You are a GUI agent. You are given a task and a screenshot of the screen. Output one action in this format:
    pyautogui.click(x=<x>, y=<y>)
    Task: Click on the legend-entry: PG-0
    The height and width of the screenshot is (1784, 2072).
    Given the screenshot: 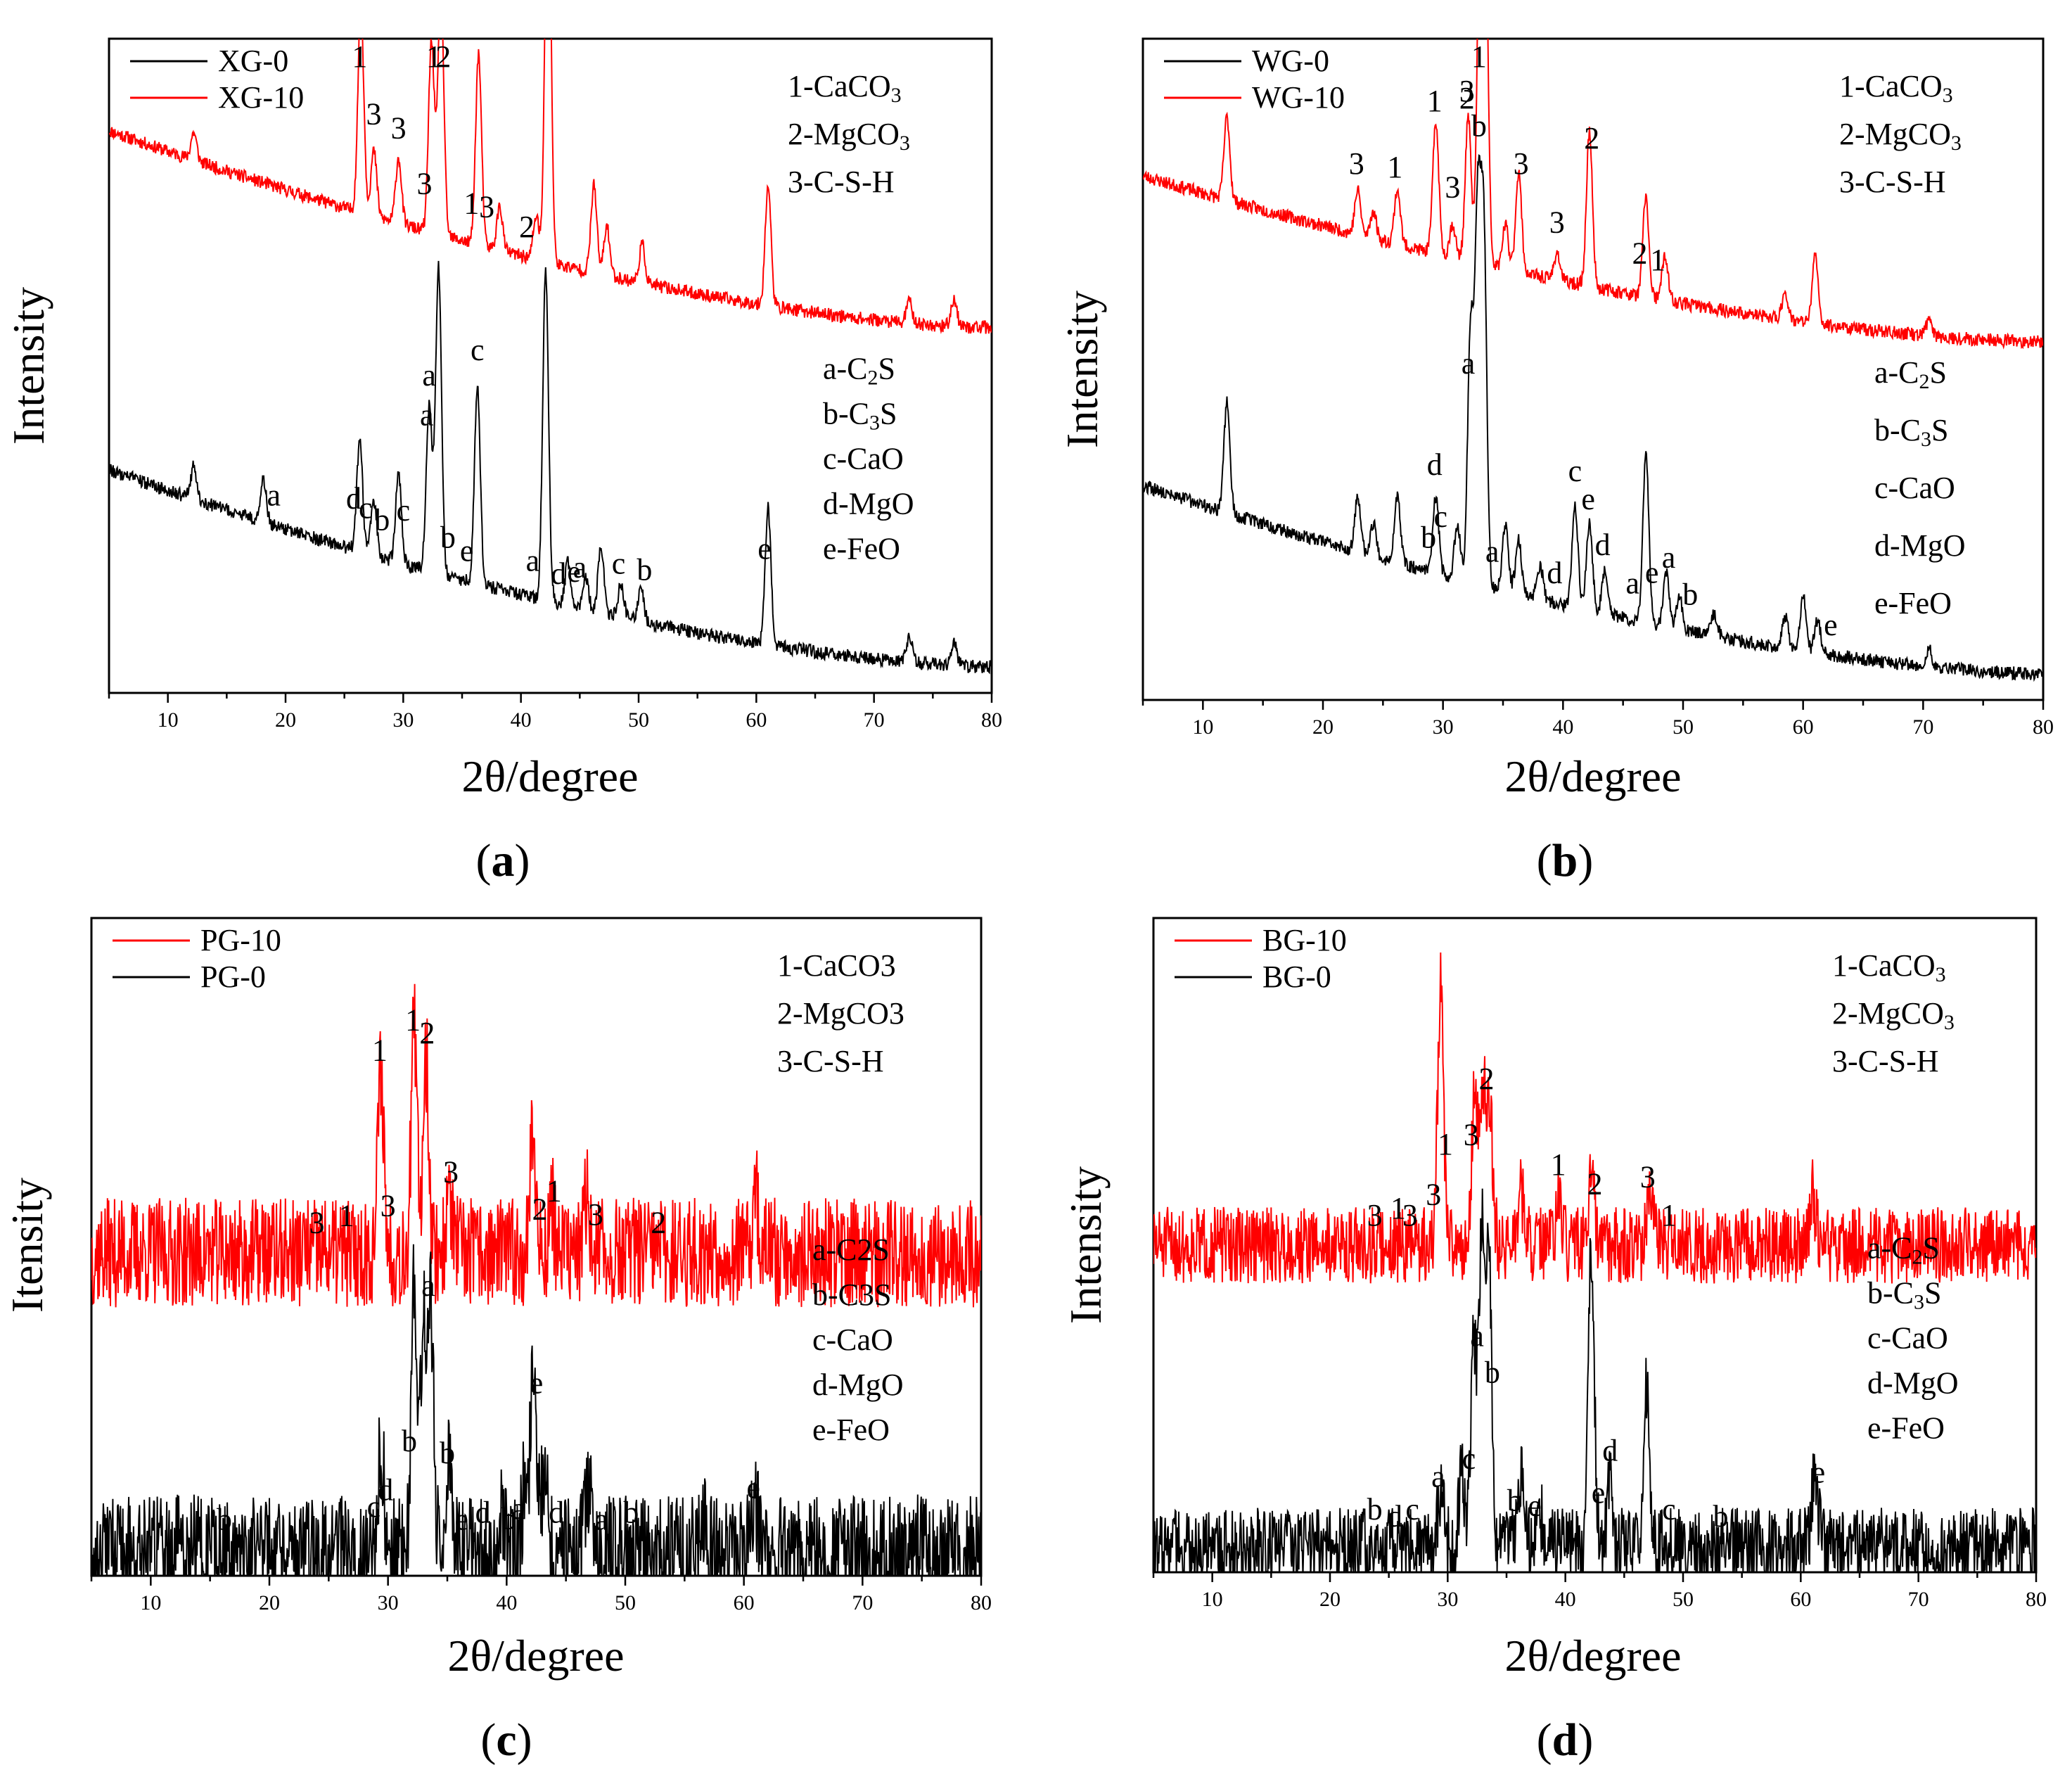 What is the action you would take?
    pyautogui.click(x=233, y=977)
    